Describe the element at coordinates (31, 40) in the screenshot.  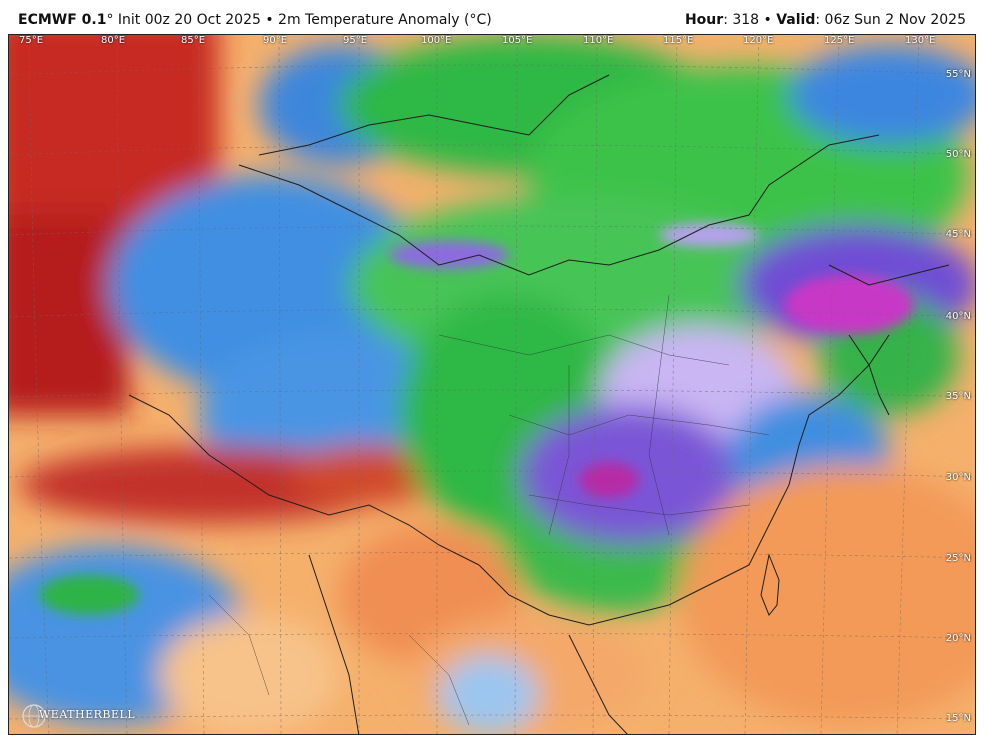
I see `lon-label-75: 75°E` at that location.